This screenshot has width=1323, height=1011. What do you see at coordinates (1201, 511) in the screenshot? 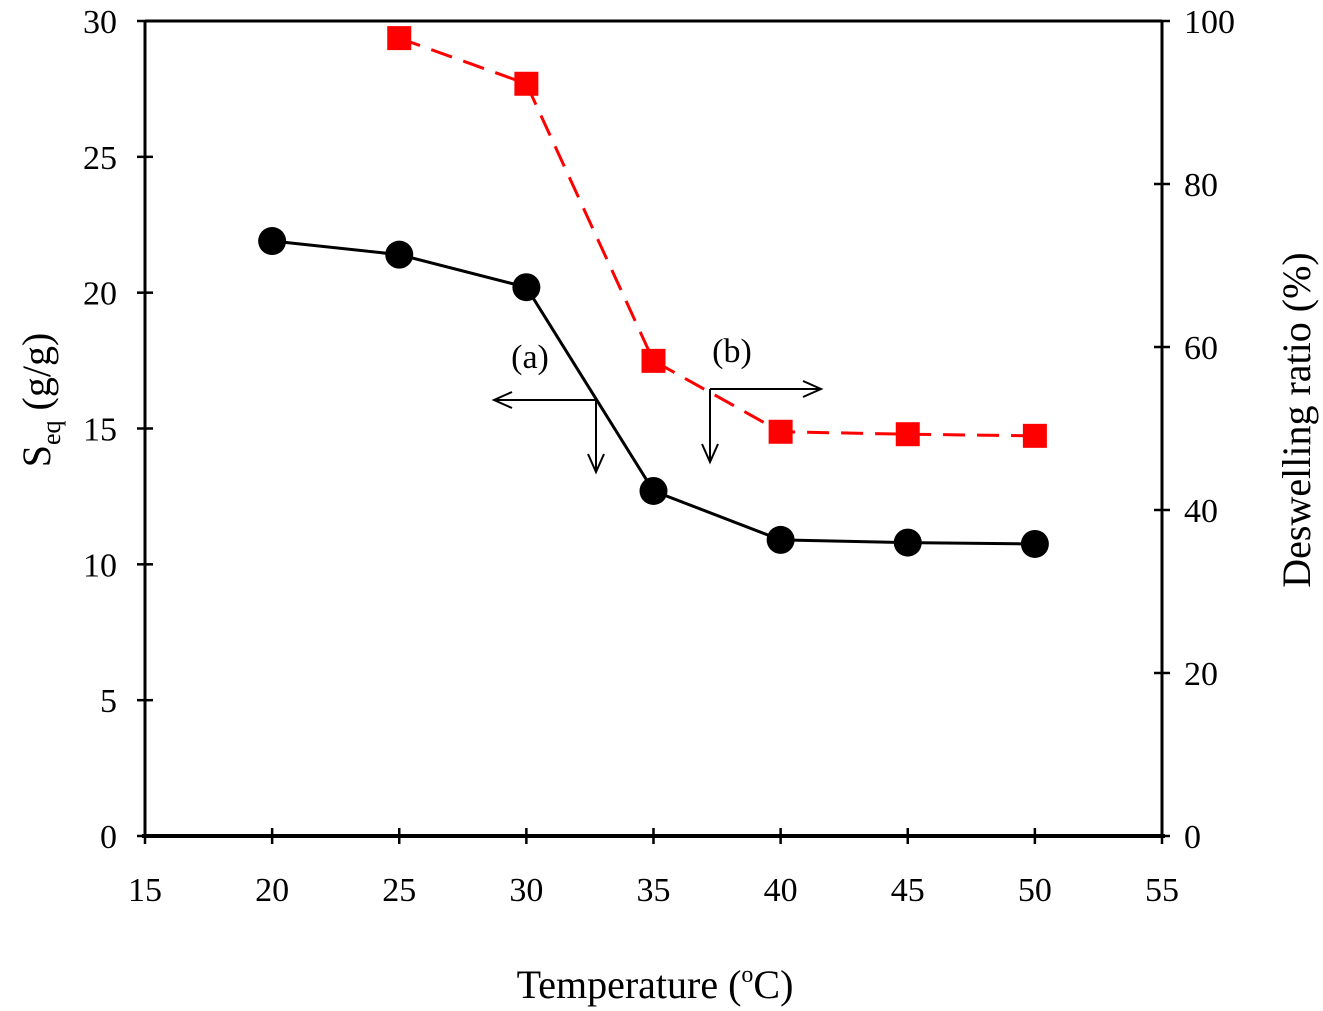
I see `y2-tick-label: 40` at bounding box center [1201, 511].